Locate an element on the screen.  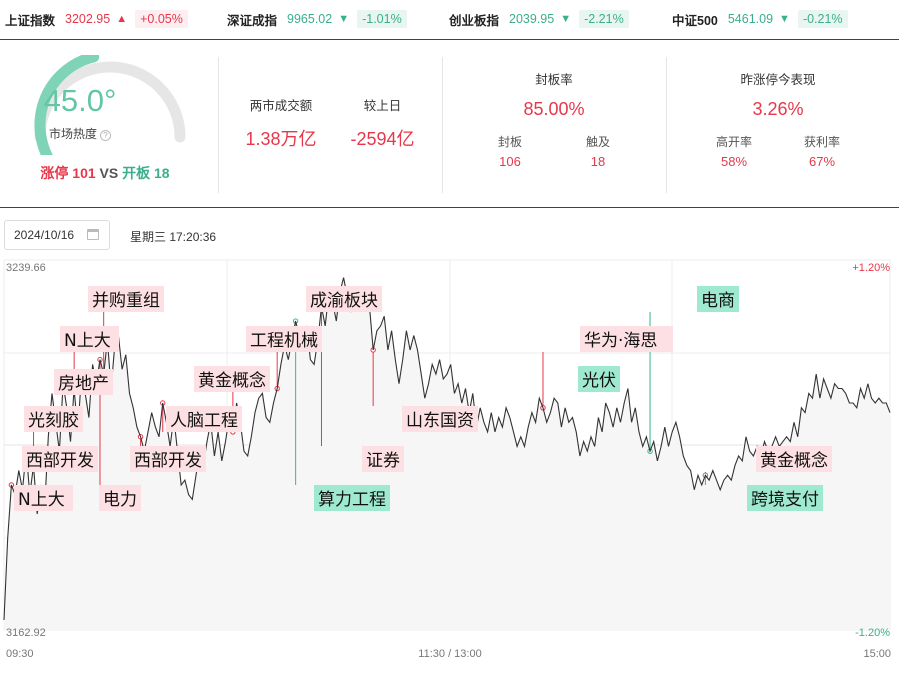
limit-up-count: 101 is located at coordinates (84, 173).